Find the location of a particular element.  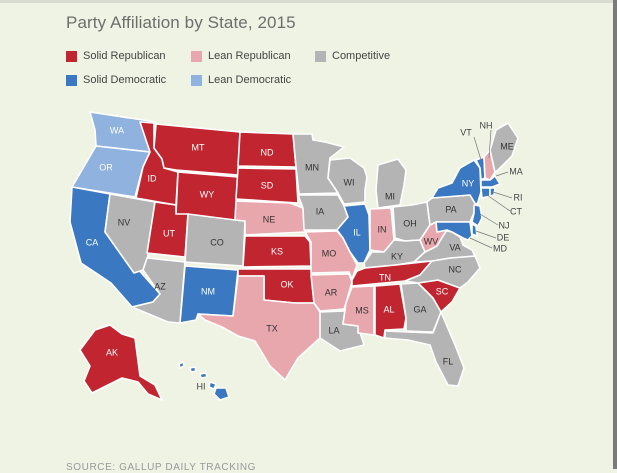

state-ne is located at coordinates (270, 218).